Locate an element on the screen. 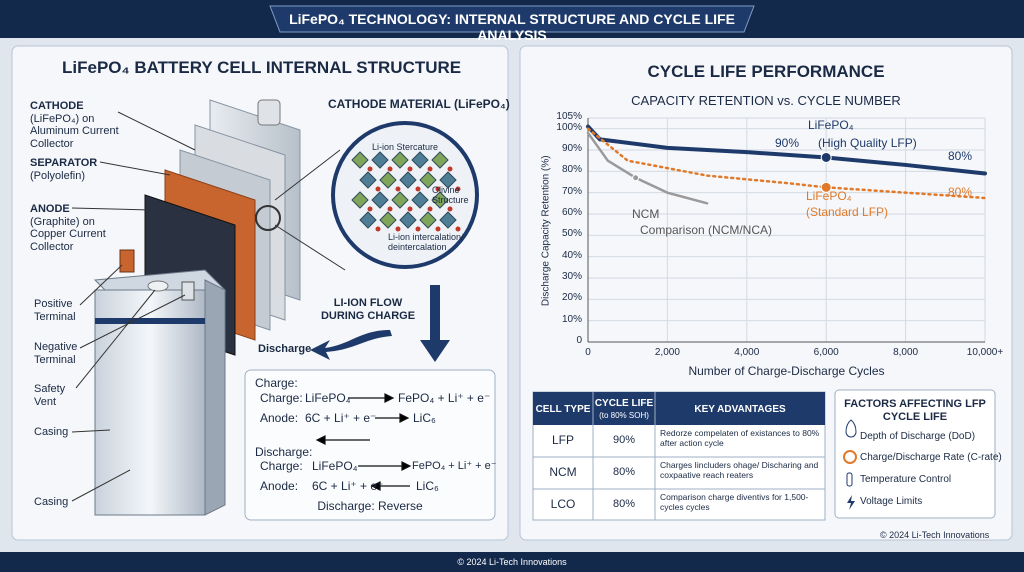 This screenshot has height=572, width=1024. panel-credit: © 2024 Li-Tech Innovations is located at coordinates (935, 535).